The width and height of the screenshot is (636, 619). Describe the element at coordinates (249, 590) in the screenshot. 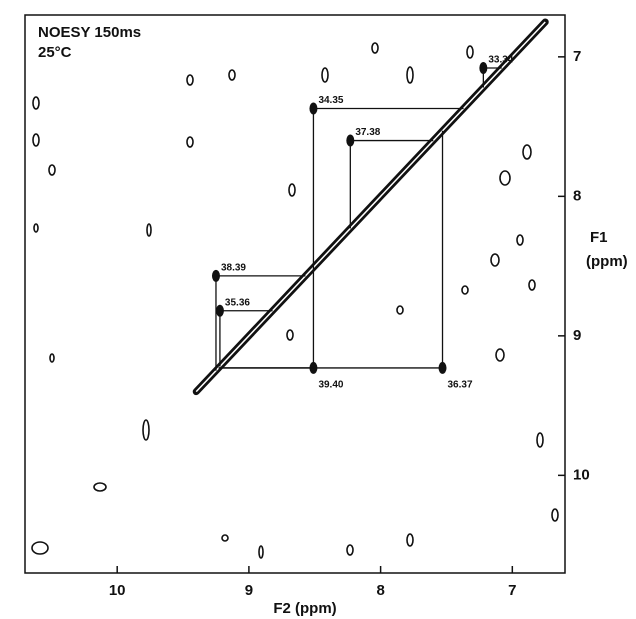

I see `x-tick-label: 9` at that location.